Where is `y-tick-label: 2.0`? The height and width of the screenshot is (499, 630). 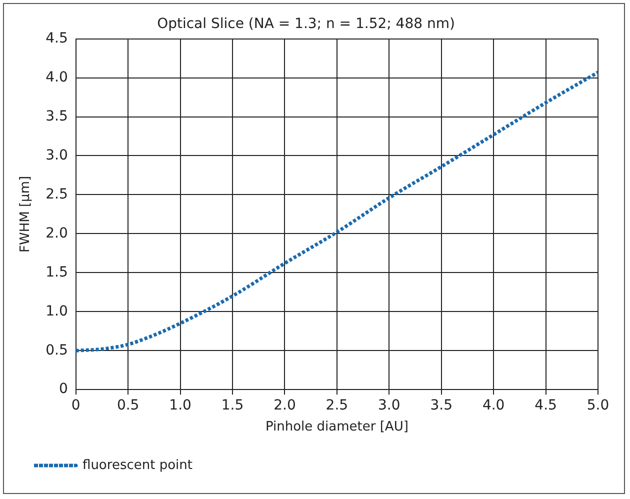
y-tick-label: 2.0 is located at coordinates (57, 233).